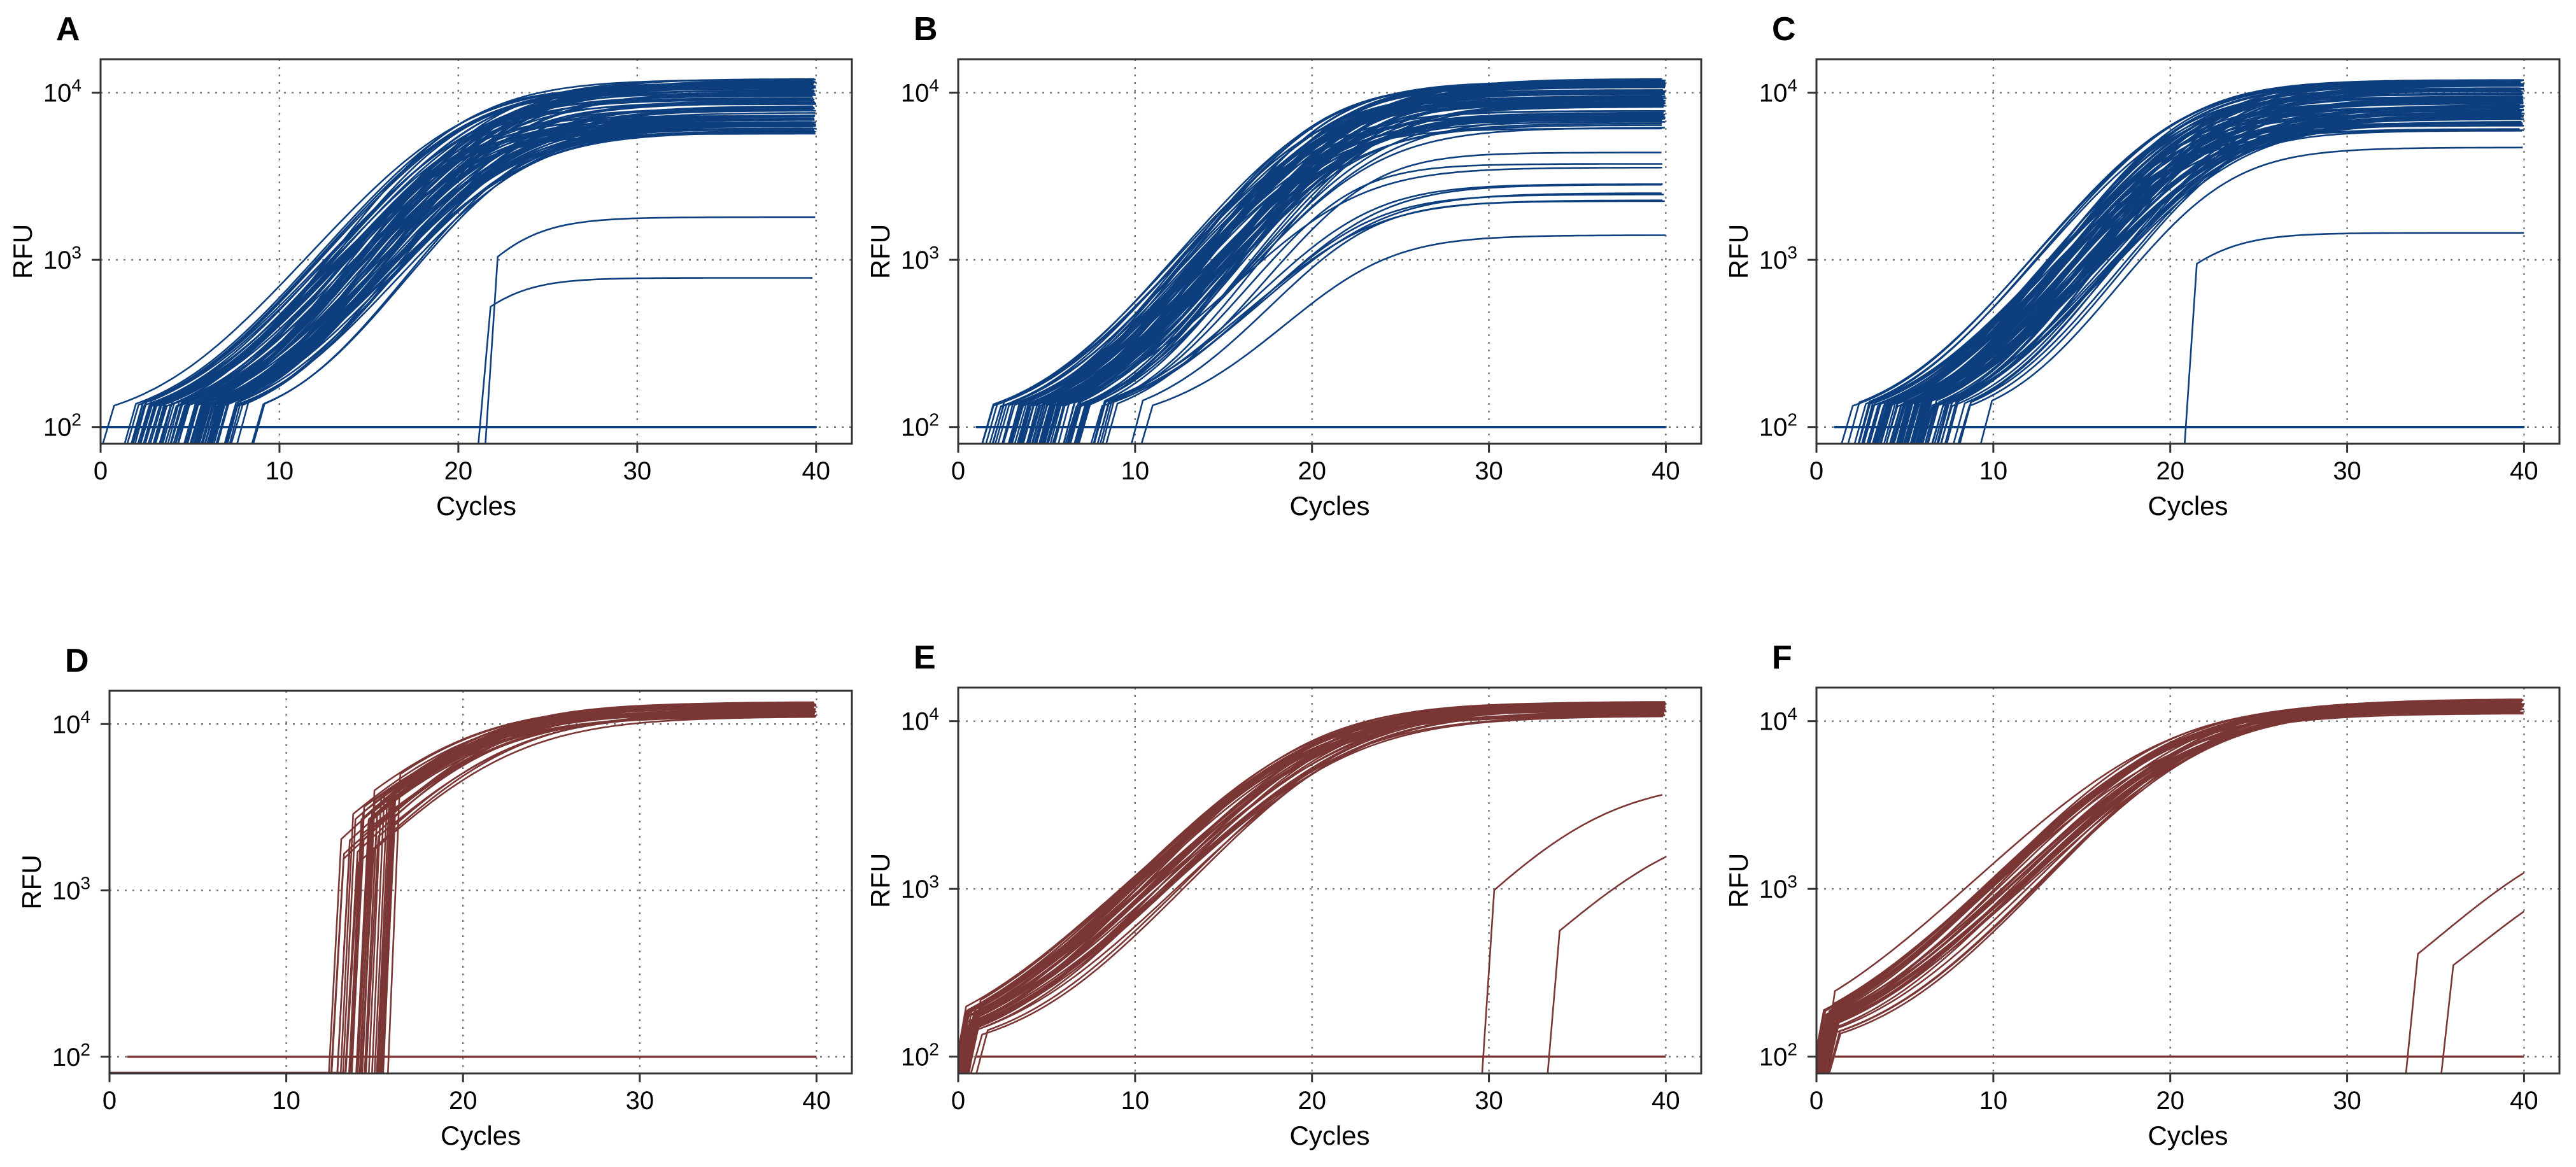  I want to click on panel-d: D 0 10 20 30 40 10² 10³ 10⁴ Cycles RFU, so click(435, 896).